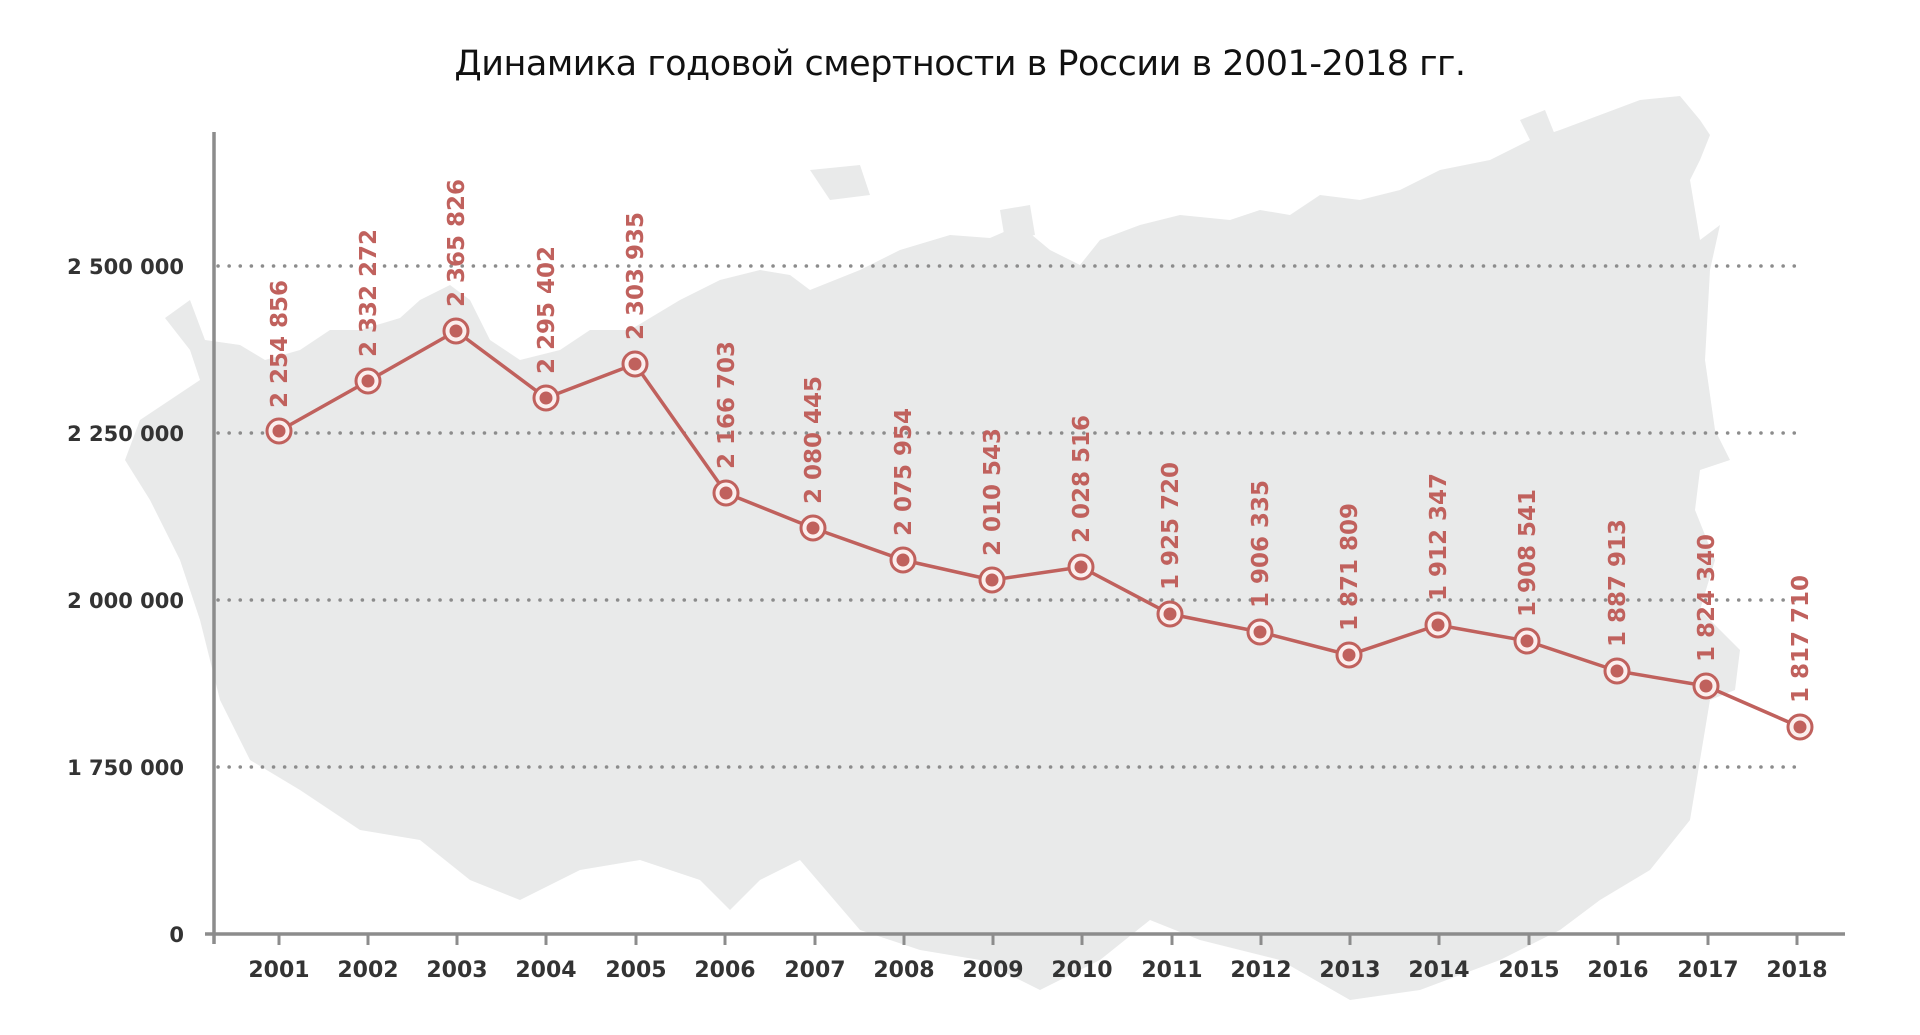  What do you see at coordinates (125, 768) in the screenshot?
I see `y-tick-label: 1 750 000` at bounding box center [125, 768].